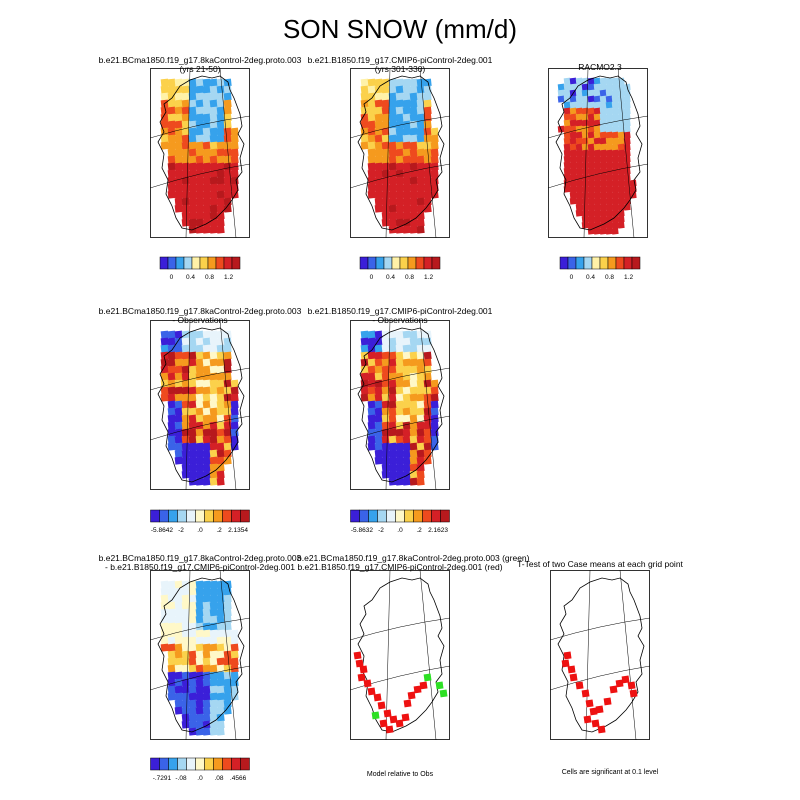 This screenshot has width=800, height=800. I want to click on colorbar-tick-label: .08, so click(219, 778).